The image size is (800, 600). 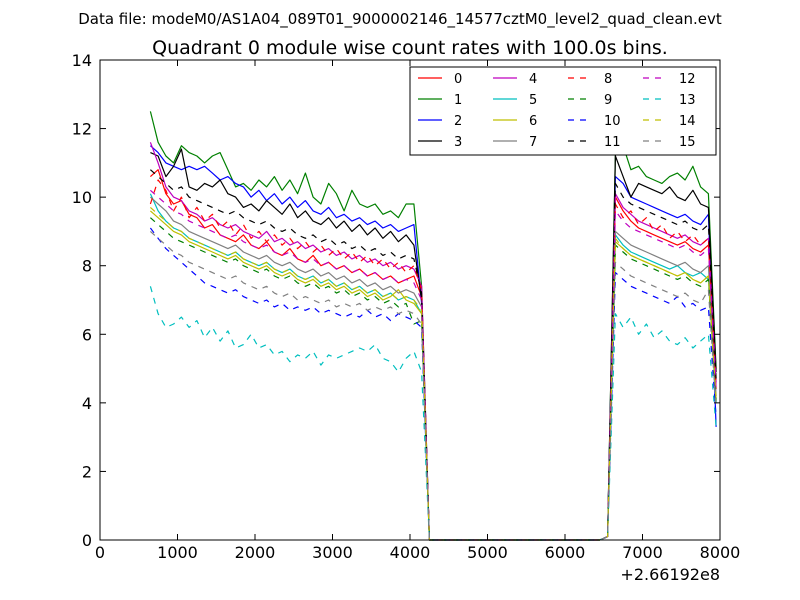 What do you see at coordinates (87, 540) in the screenshot?
I see `y-tick-label: 0` at bounding box center [87, 540].